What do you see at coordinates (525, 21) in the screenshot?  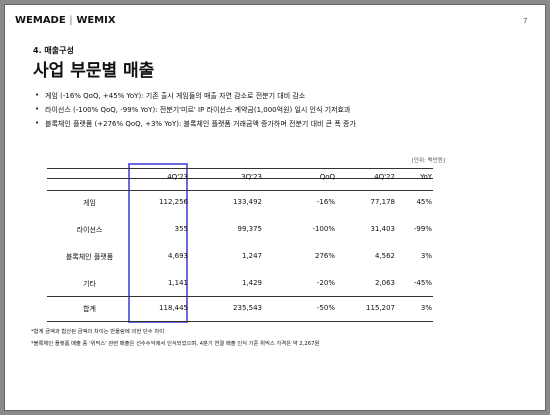 I see `page-number: 7` at bounding box center [525, 21].